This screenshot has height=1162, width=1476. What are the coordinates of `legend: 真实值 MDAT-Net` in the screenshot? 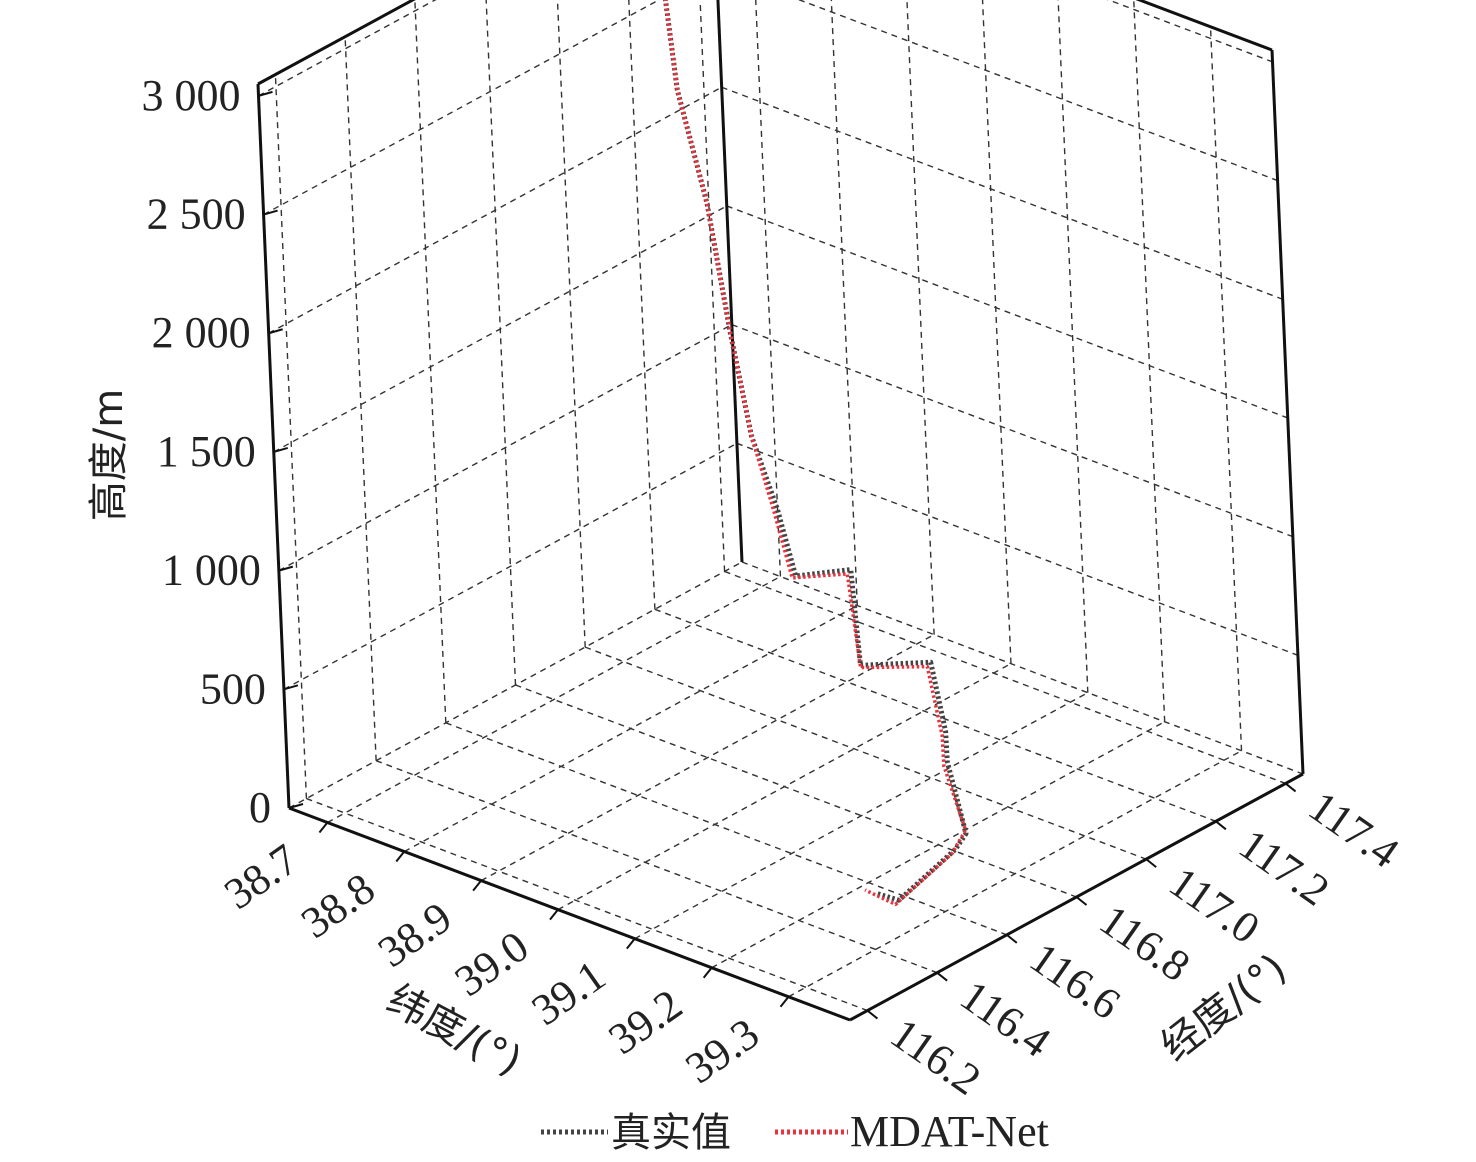 It's located at (795, 1131).